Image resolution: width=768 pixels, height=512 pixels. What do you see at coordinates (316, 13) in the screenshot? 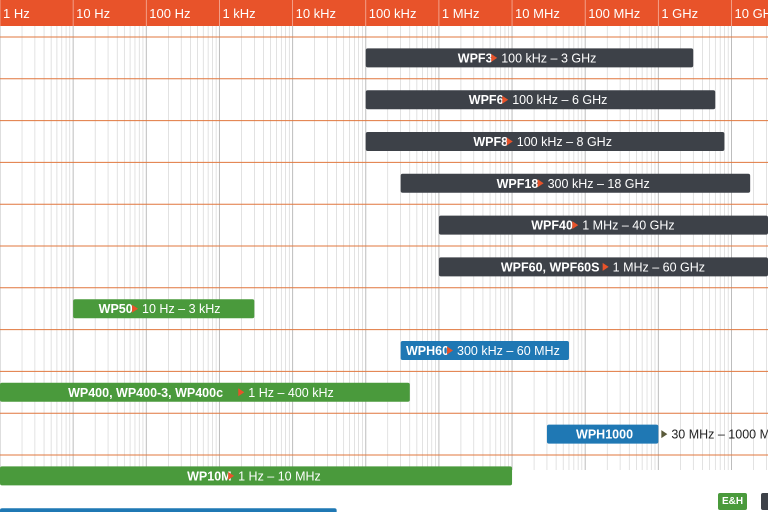
I see `tick-label: 10 kHz` at bounding box center [316, 13].